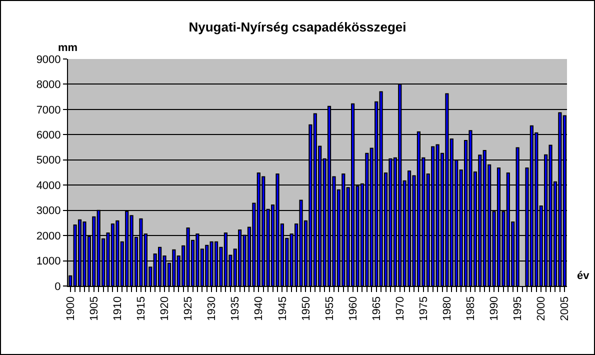 The height and width of the screenshot is (355, 595). I want to click on chart-title: Nyugati-Nyírség csapadékösszegei, so click(297, 26).